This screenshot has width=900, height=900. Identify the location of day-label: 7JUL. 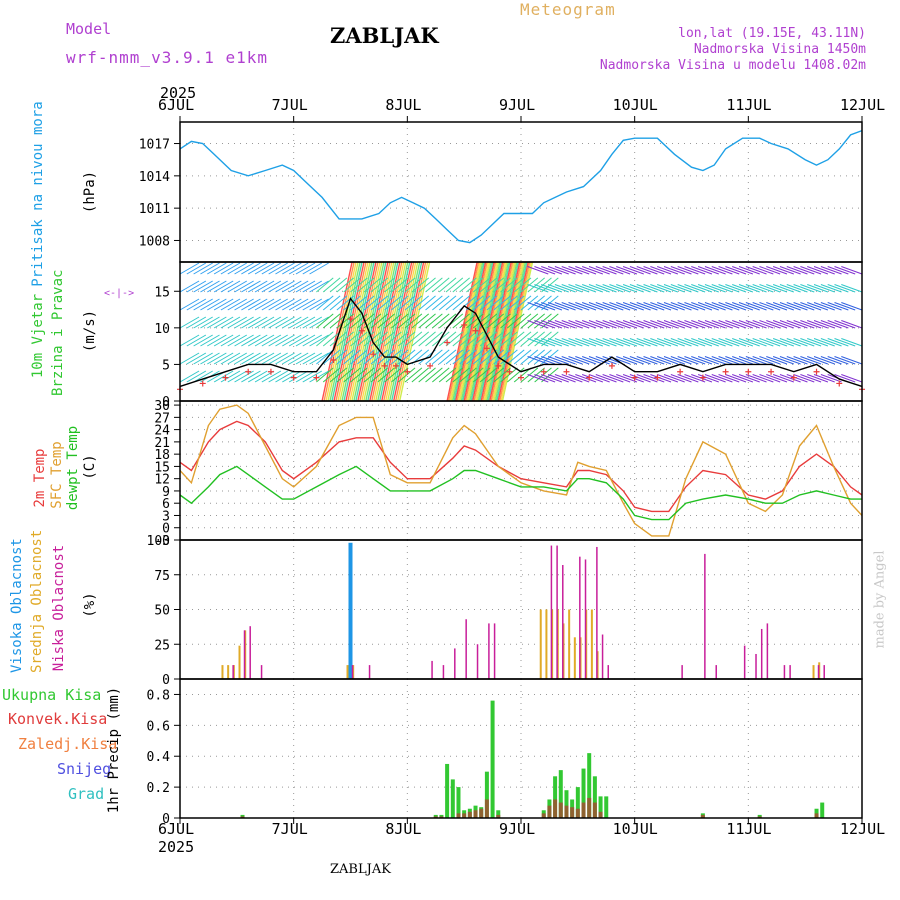
(289, 829).